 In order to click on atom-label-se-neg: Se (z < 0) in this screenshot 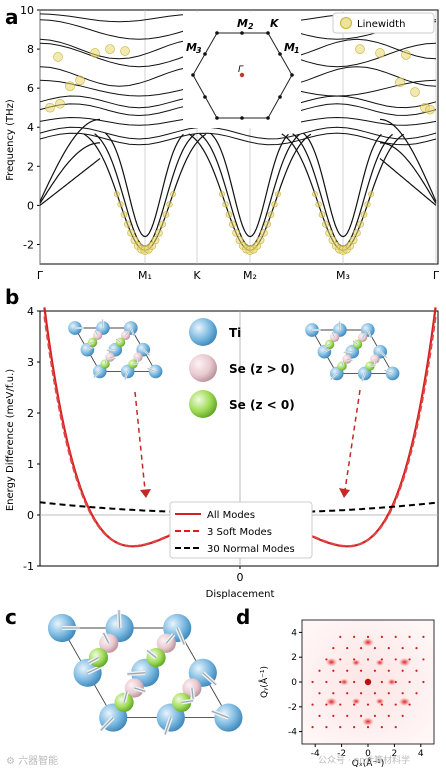, I will do `click(262, 405)`.